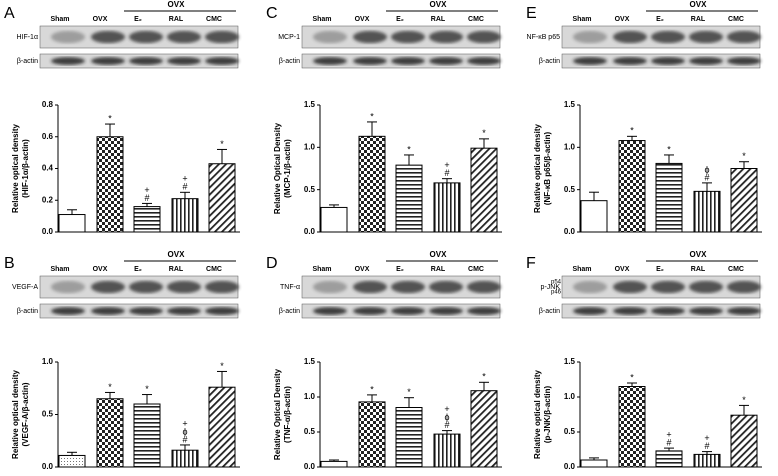 This screenshot has height=476, width=778. I want to click on protein-label: HIF-1α, so click(27, 37).